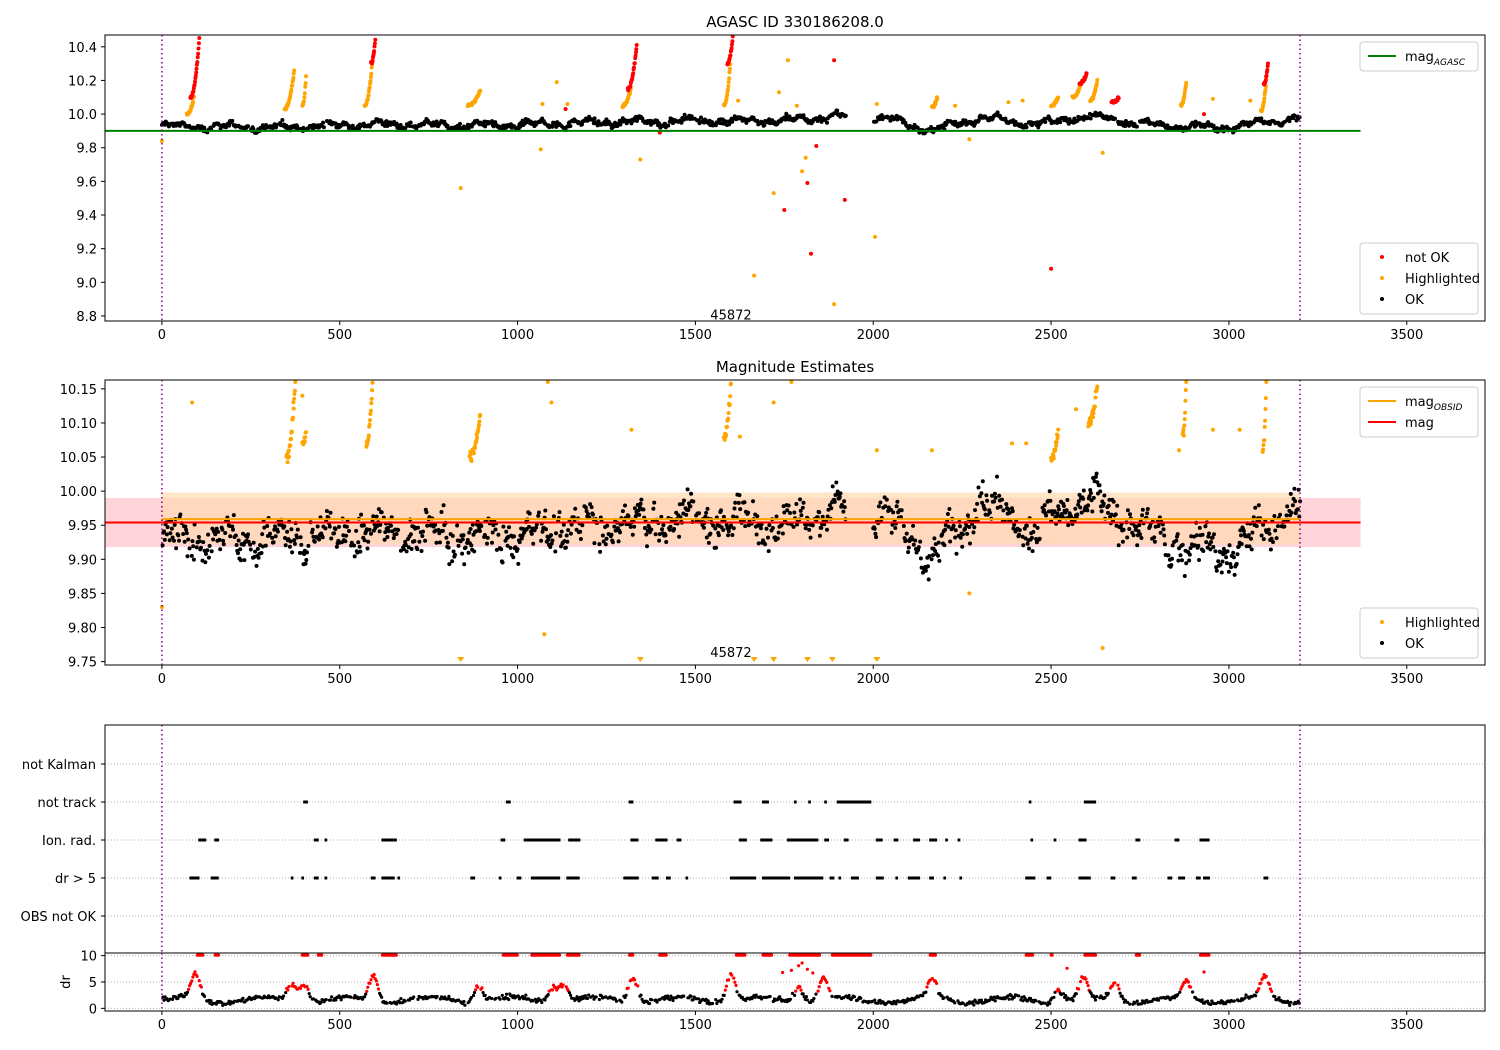 This screenshot has height=1050, width=1500. I want to click on legend-label: magAGASC, so click(1435, 59).